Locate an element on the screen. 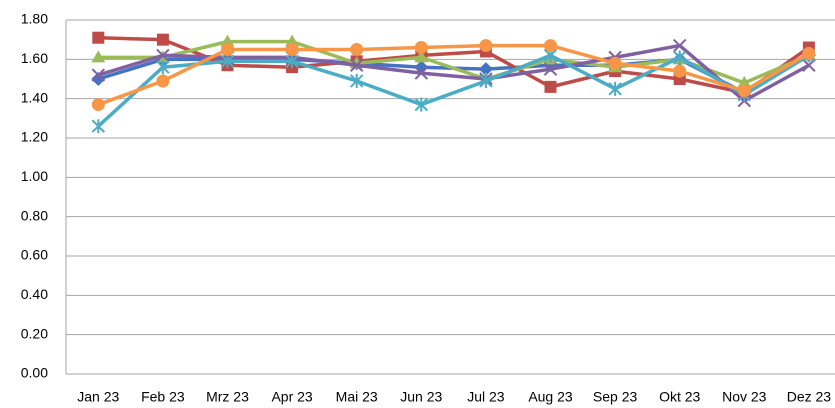  x-tick-label: Nov 23 is located at coordinates (744, 397).